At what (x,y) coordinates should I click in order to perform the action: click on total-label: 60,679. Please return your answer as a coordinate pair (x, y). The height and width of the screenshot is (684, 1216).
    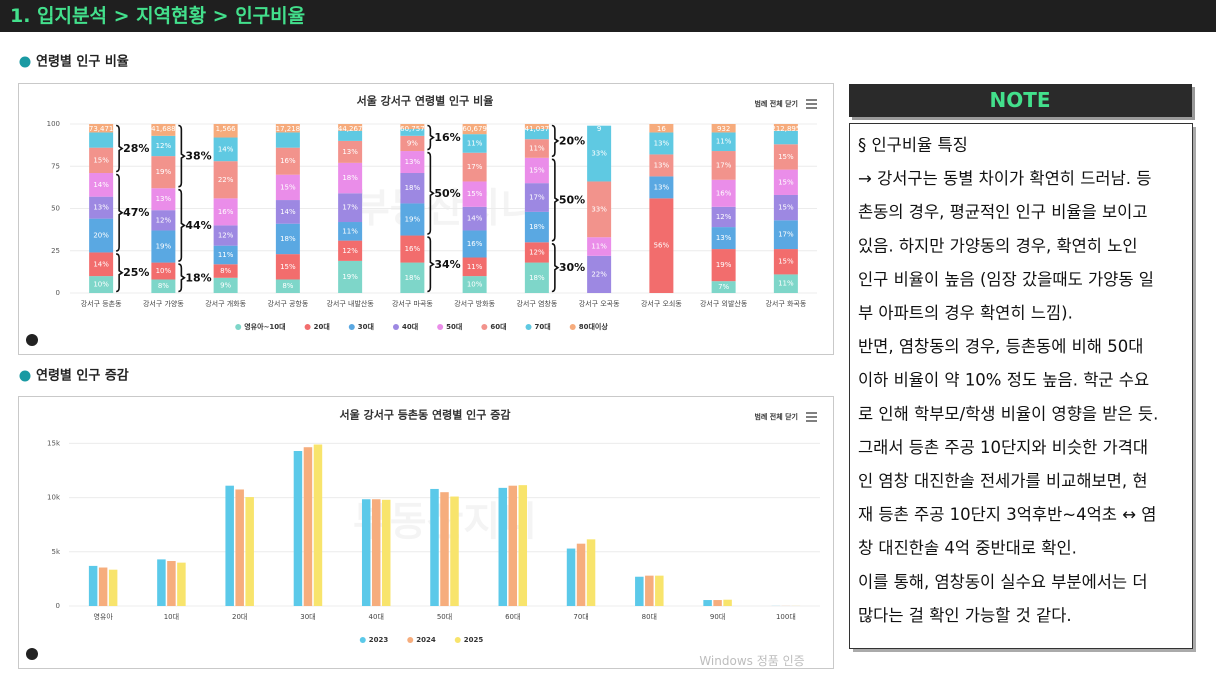
    Looking at the image, I should click on (474, 129).